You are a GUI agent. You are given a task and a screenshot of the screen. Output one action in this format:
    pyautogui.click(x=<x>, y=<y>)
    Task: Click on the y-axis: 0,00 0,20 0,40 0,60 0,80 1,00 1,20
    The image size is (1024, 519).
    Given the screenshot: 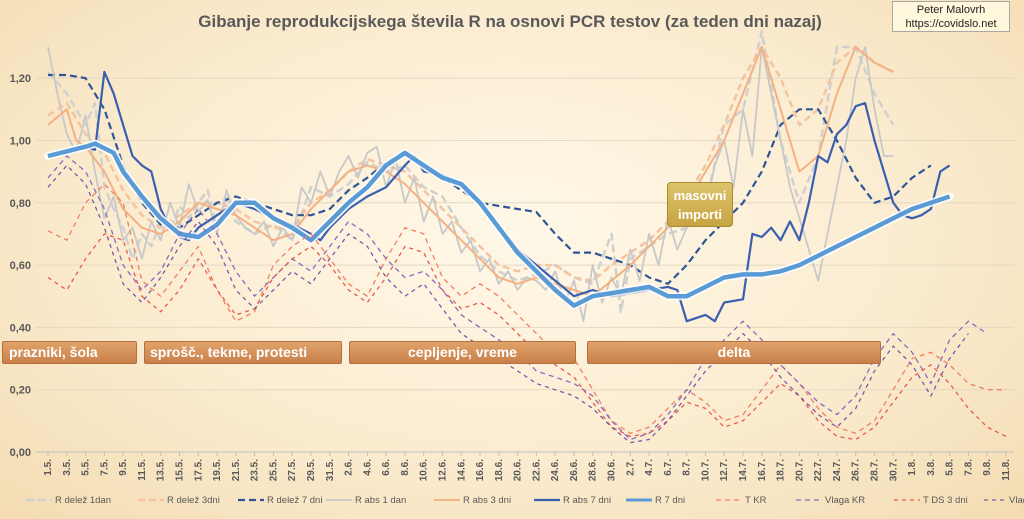 What is the action you would take?
    pyautogui.click(x=20, y=266)
    